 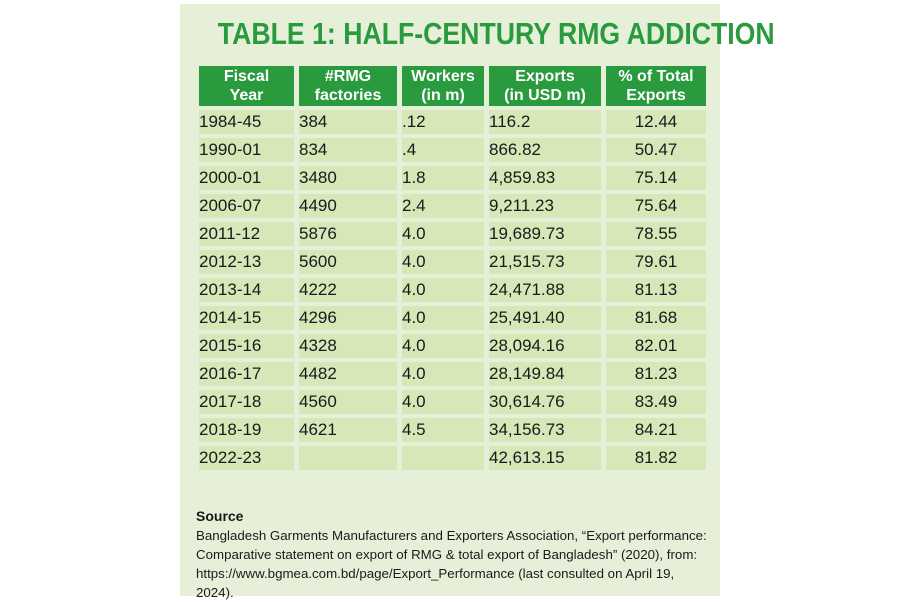 What do you see at coordinates (443, 86) in the screenshot?
I see `header-workers: Workers (in m)` at bounding box center [443, 86].